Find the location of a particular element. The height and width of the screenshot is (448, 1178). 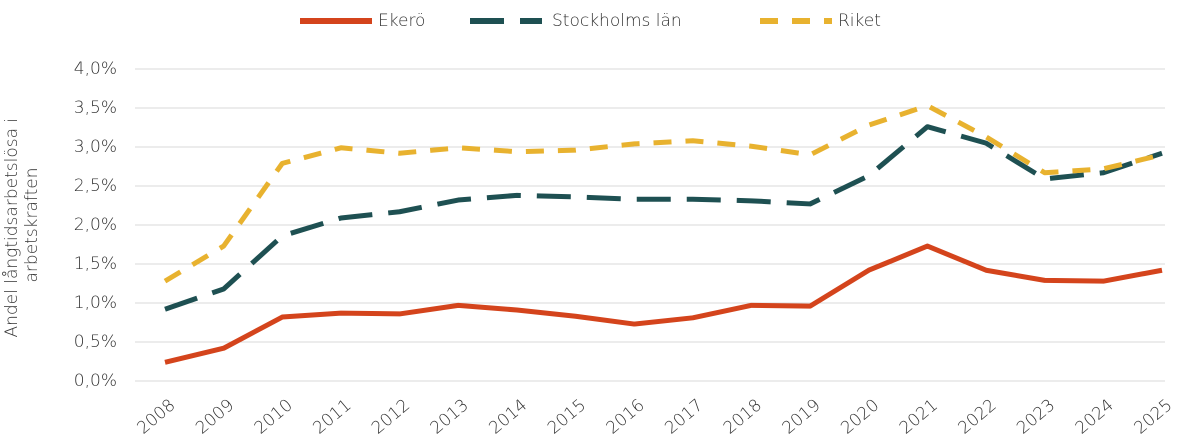

y-axis-label-line: Andel långtidsarbetslösa i is located at coordinates (11, 228).